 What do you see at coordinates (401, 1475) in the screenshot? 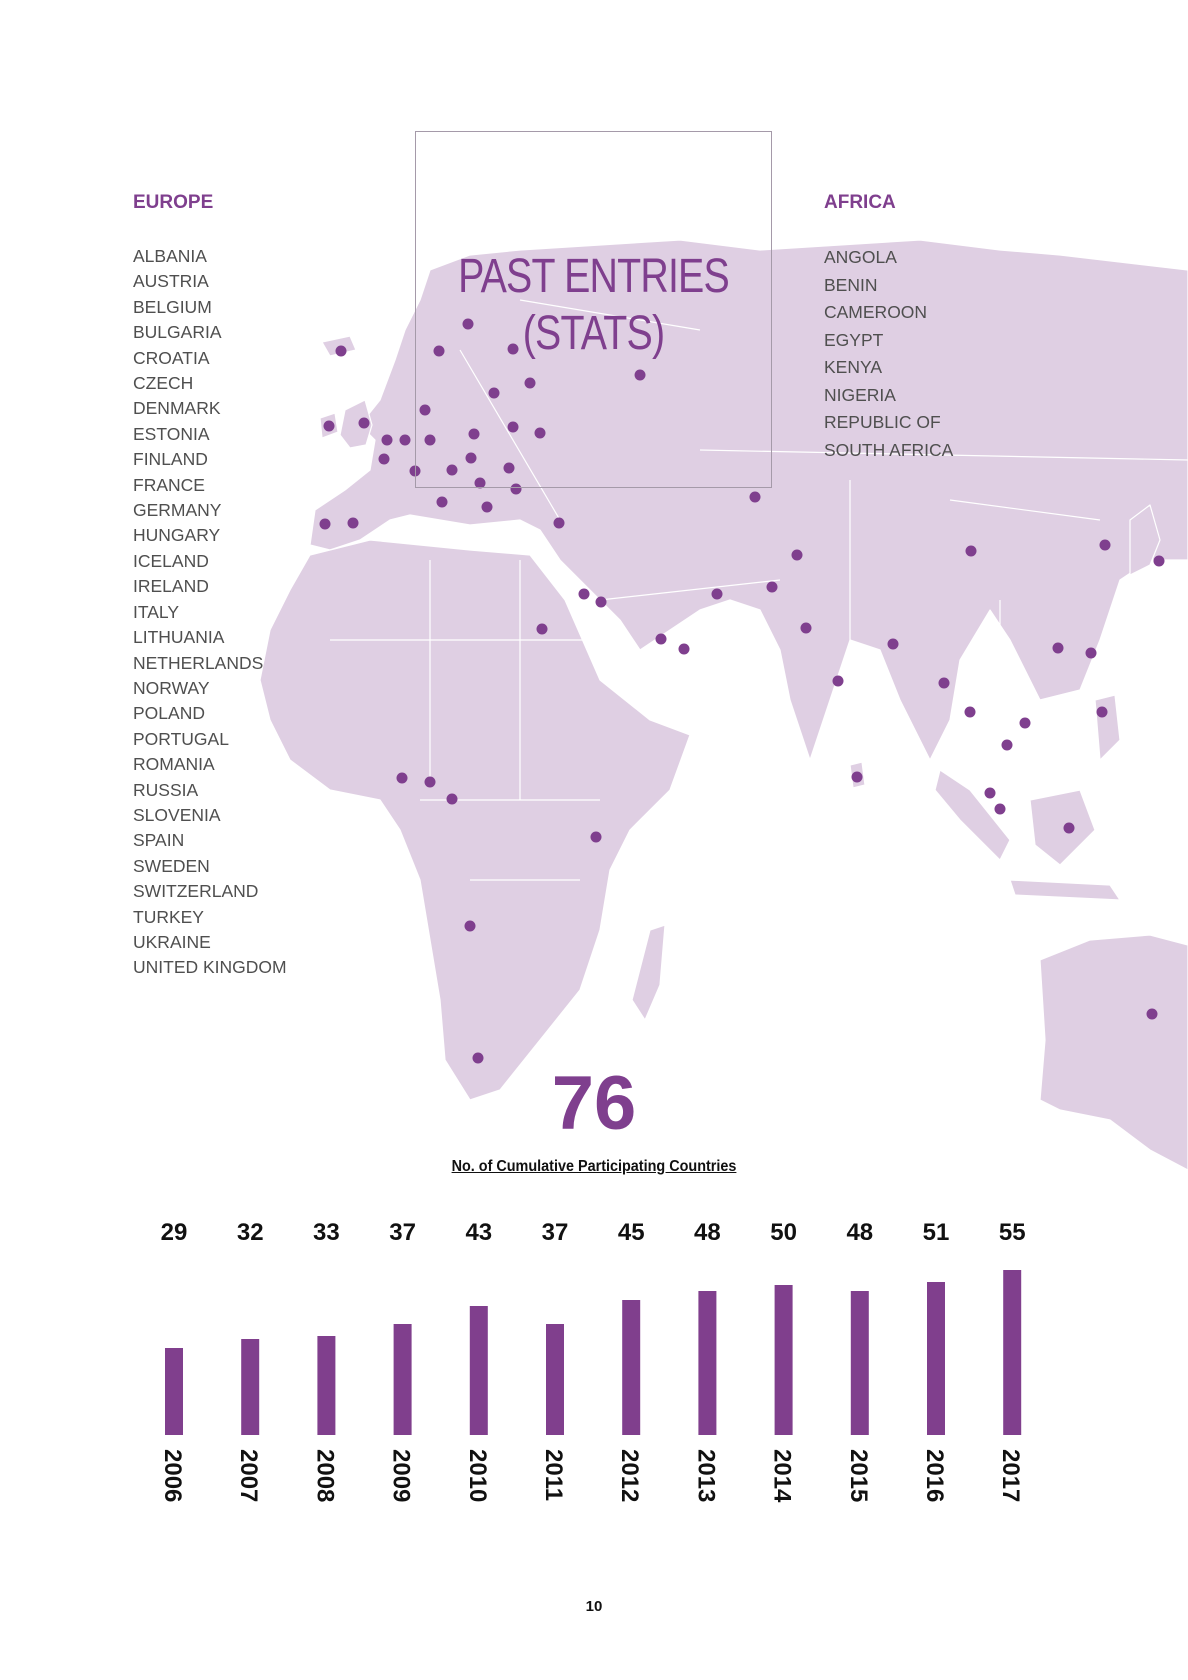
I see `year-tick-label: 2009` at bounding box center [401, 1475].